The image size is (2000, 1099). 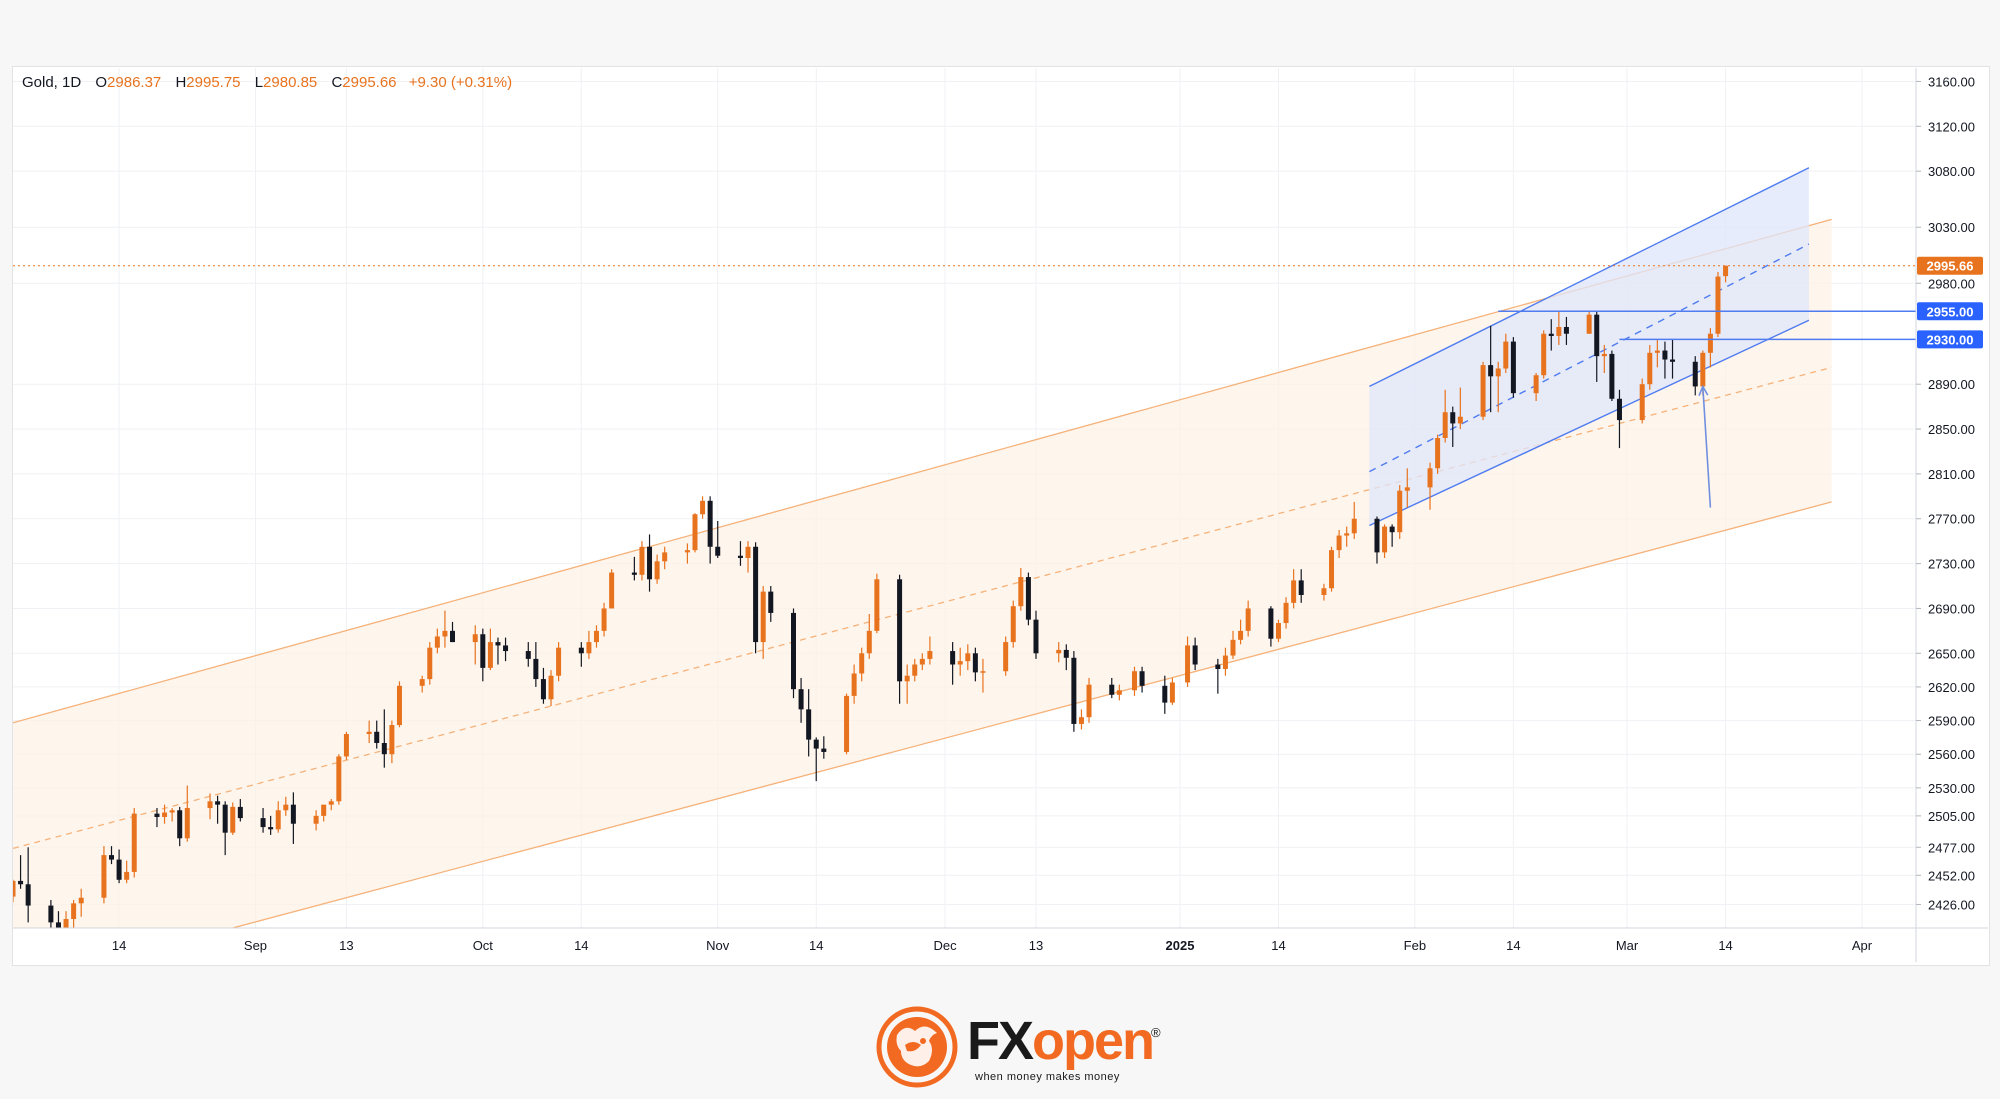 What do you see at coordinates (1589, 277) in the screenshot?
I see `blue-channel-upper` at bounding box center [1589, 277].